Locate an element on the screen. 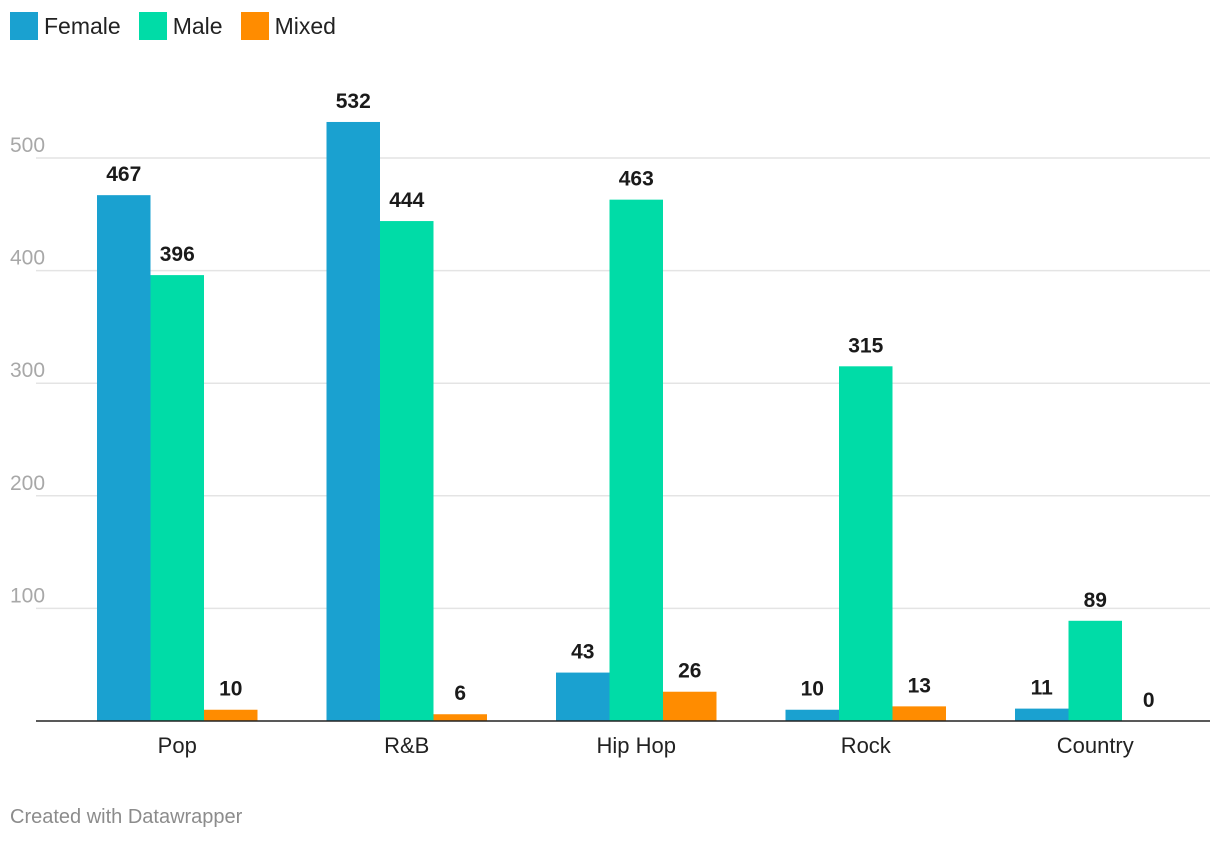 The image size is (1220, 844). value-label-rock-mixed: 13 is located at coordinates (919, 685).